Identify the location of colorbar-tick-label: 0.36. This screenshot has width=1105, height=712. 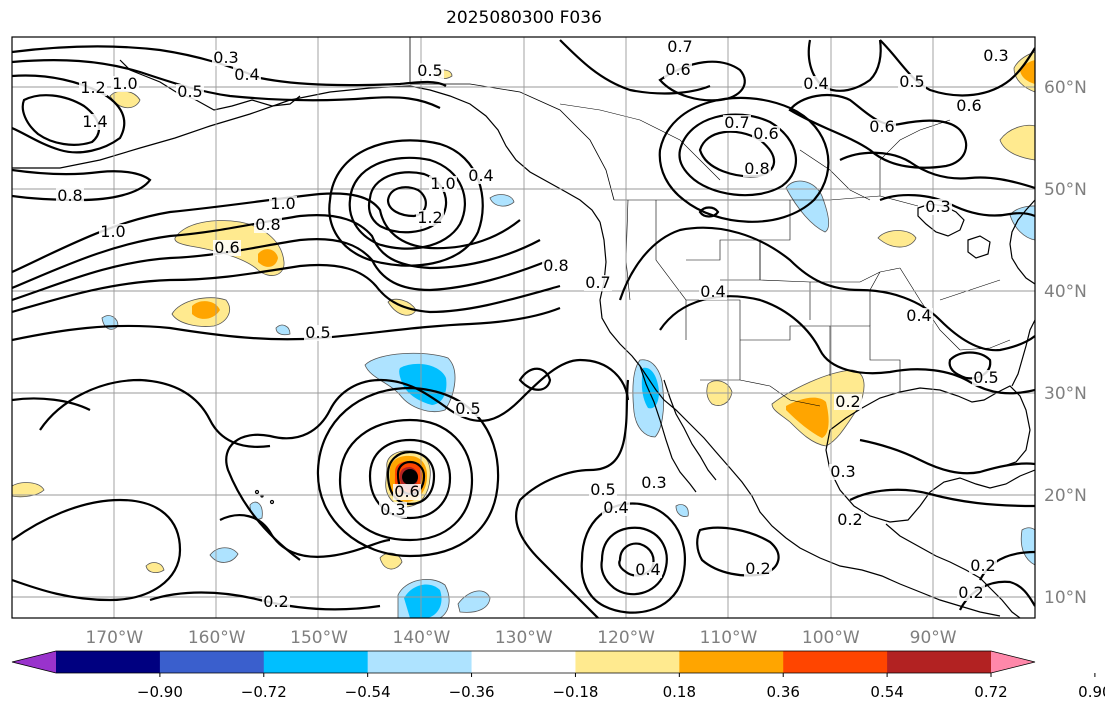
(783, 692).